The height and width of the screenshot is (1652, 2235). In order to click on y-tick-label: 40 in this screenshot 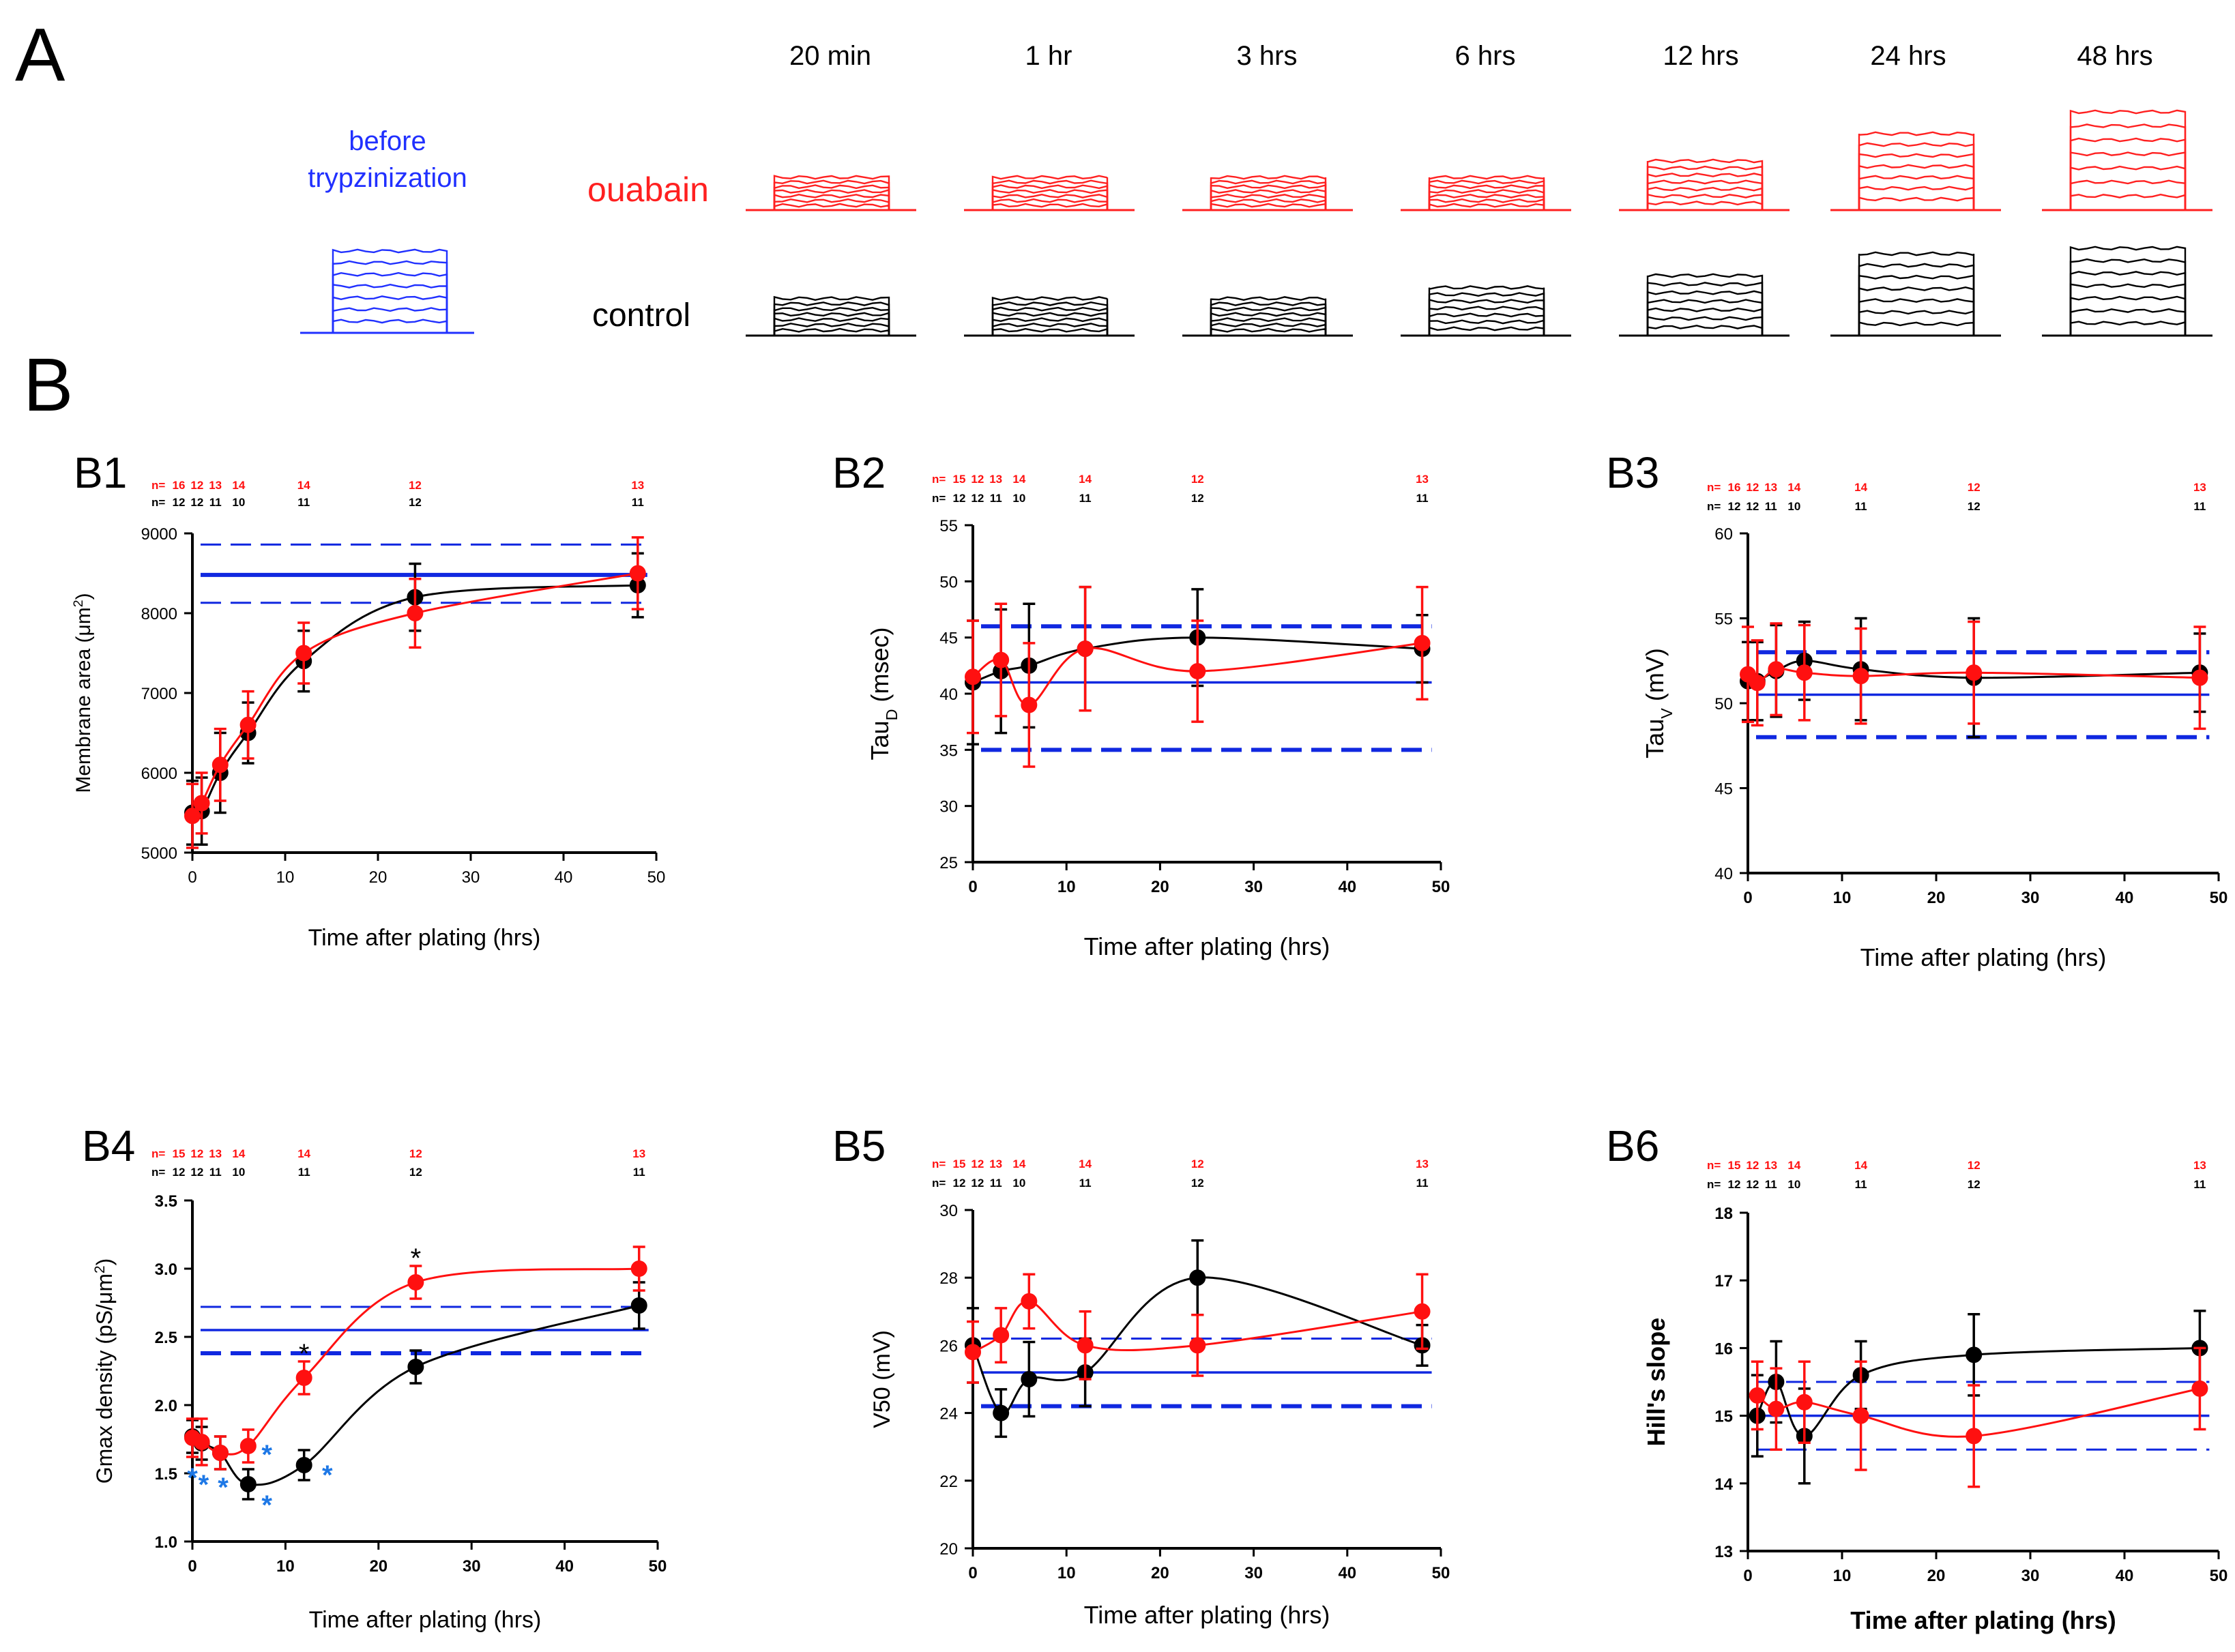, I will do `click(949, 694)`.